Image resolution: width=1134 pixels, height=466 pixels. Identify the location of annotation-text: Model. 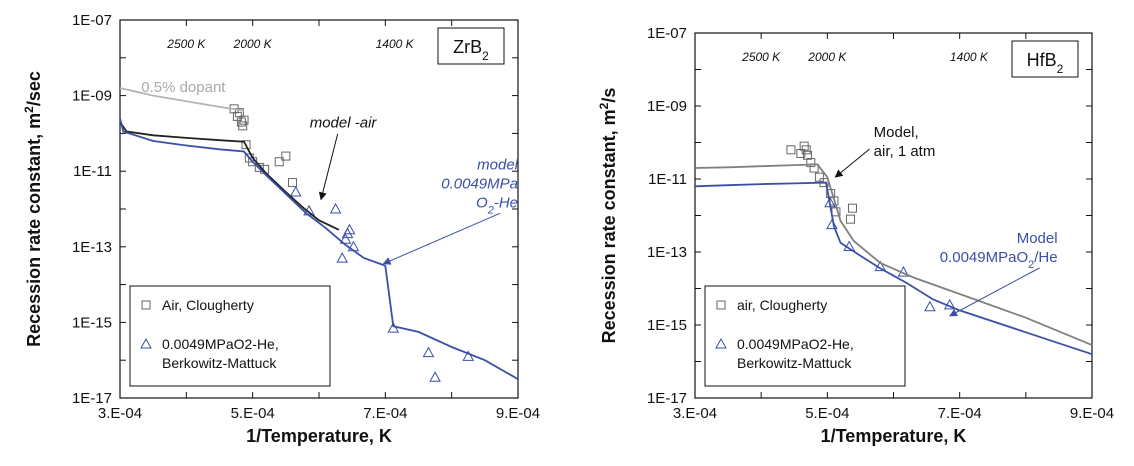
(1037, 238).